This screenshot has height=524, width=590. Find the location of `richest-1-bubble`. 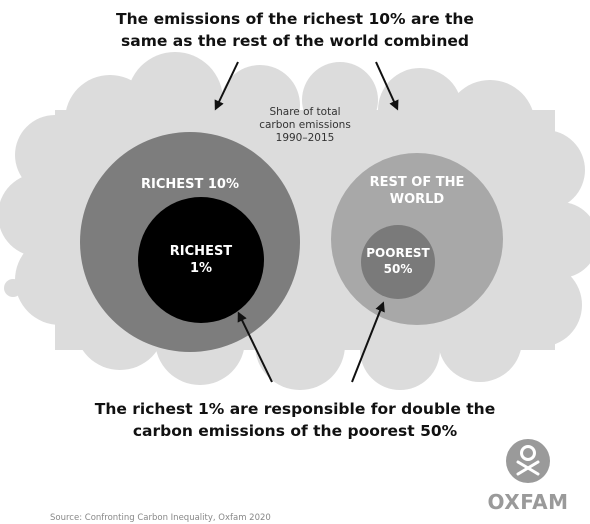

richest-1-bubble is located at coordinates (201, 260).